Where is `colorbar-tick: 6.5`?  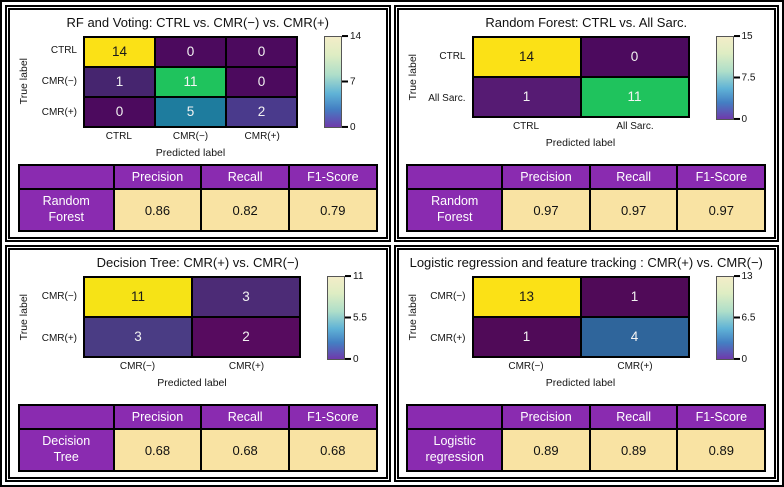
colorbar-tick: 6.5 is located at coordinates (744, 318).